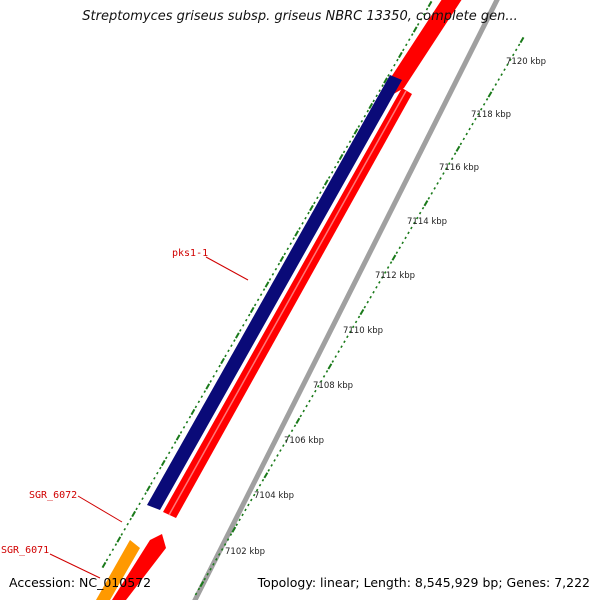 Image resolution: width=600 pixels, height=604 pixels. Describe the element at coordinates (427, 222) in the screenshot. I see `tick-label-7114: 7114 kbp` at that location.